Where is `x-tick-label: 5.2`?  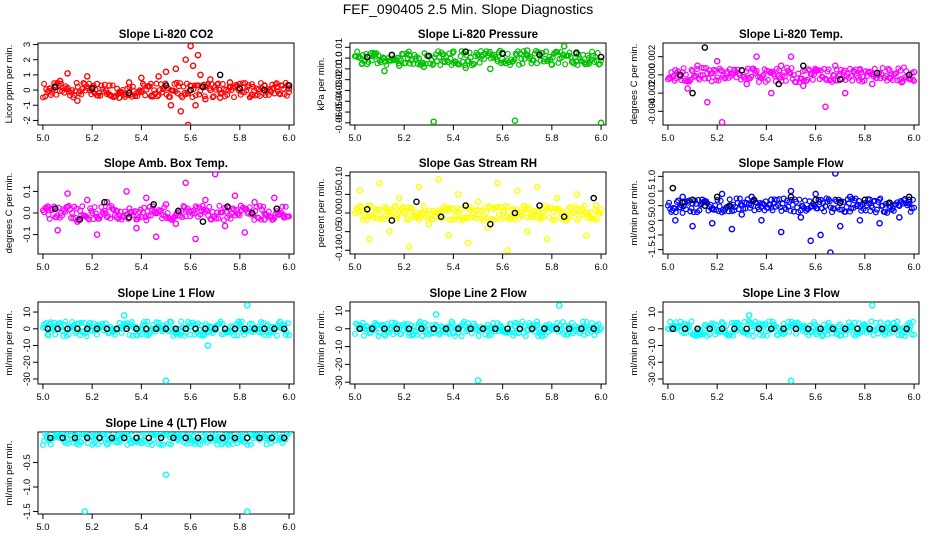
x-tick-label: 5.2 is located at coordinates (404, 397).